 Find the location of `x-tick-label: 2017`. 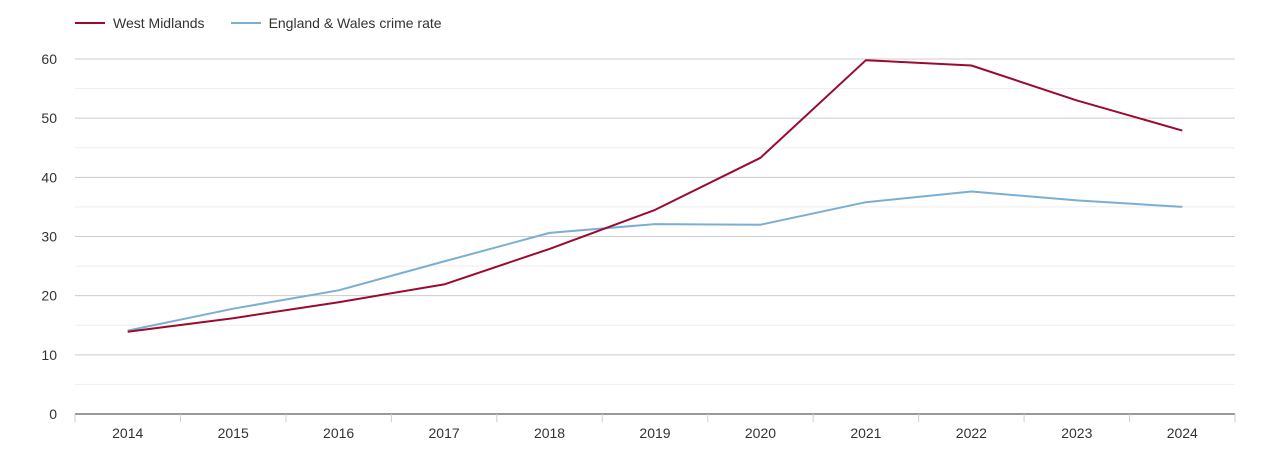

x-tick-label: 2017 is located at coordinates (444, 433).